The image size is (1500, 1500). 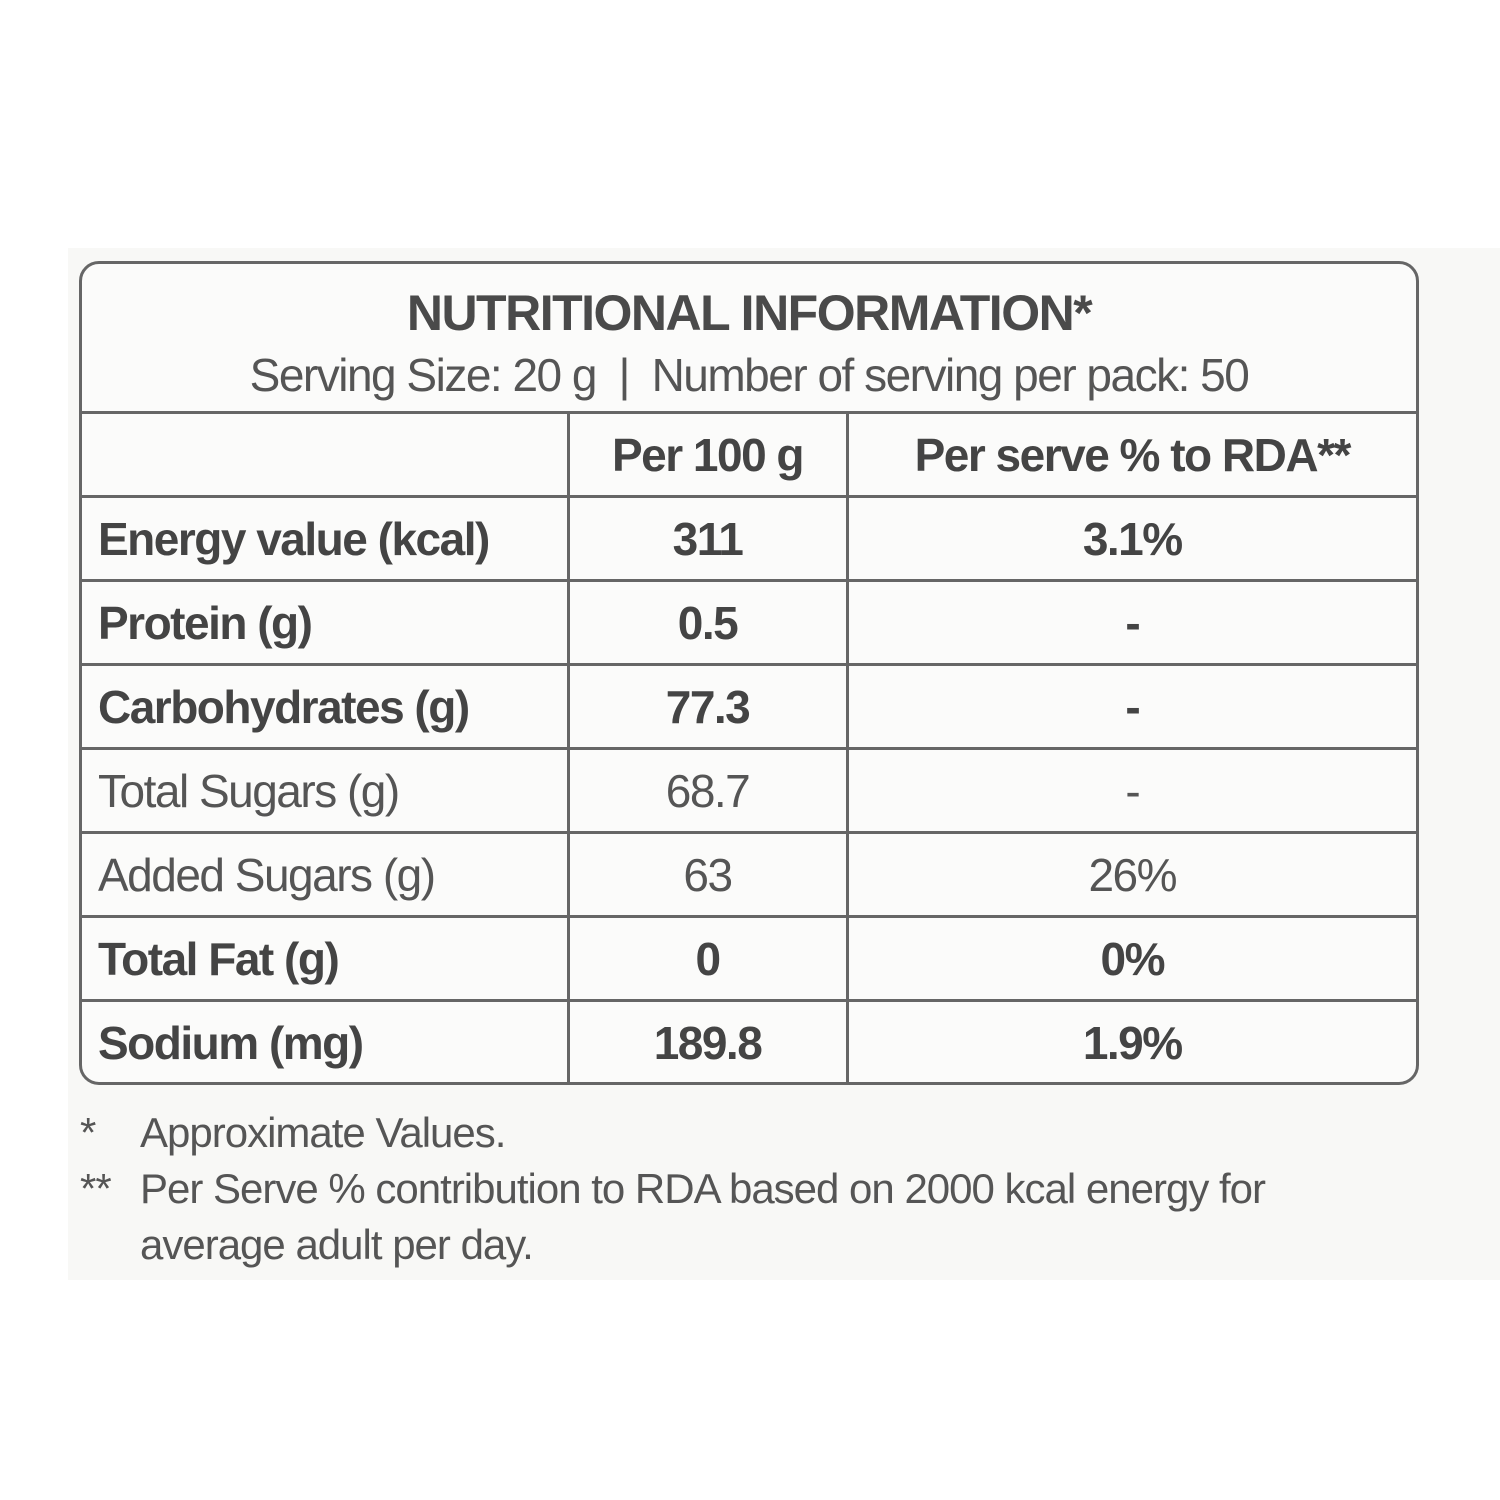 What do you see at coordinates (707, 874) in the screenshot?
I see `cell: 63` at bounding box center [707, 874].